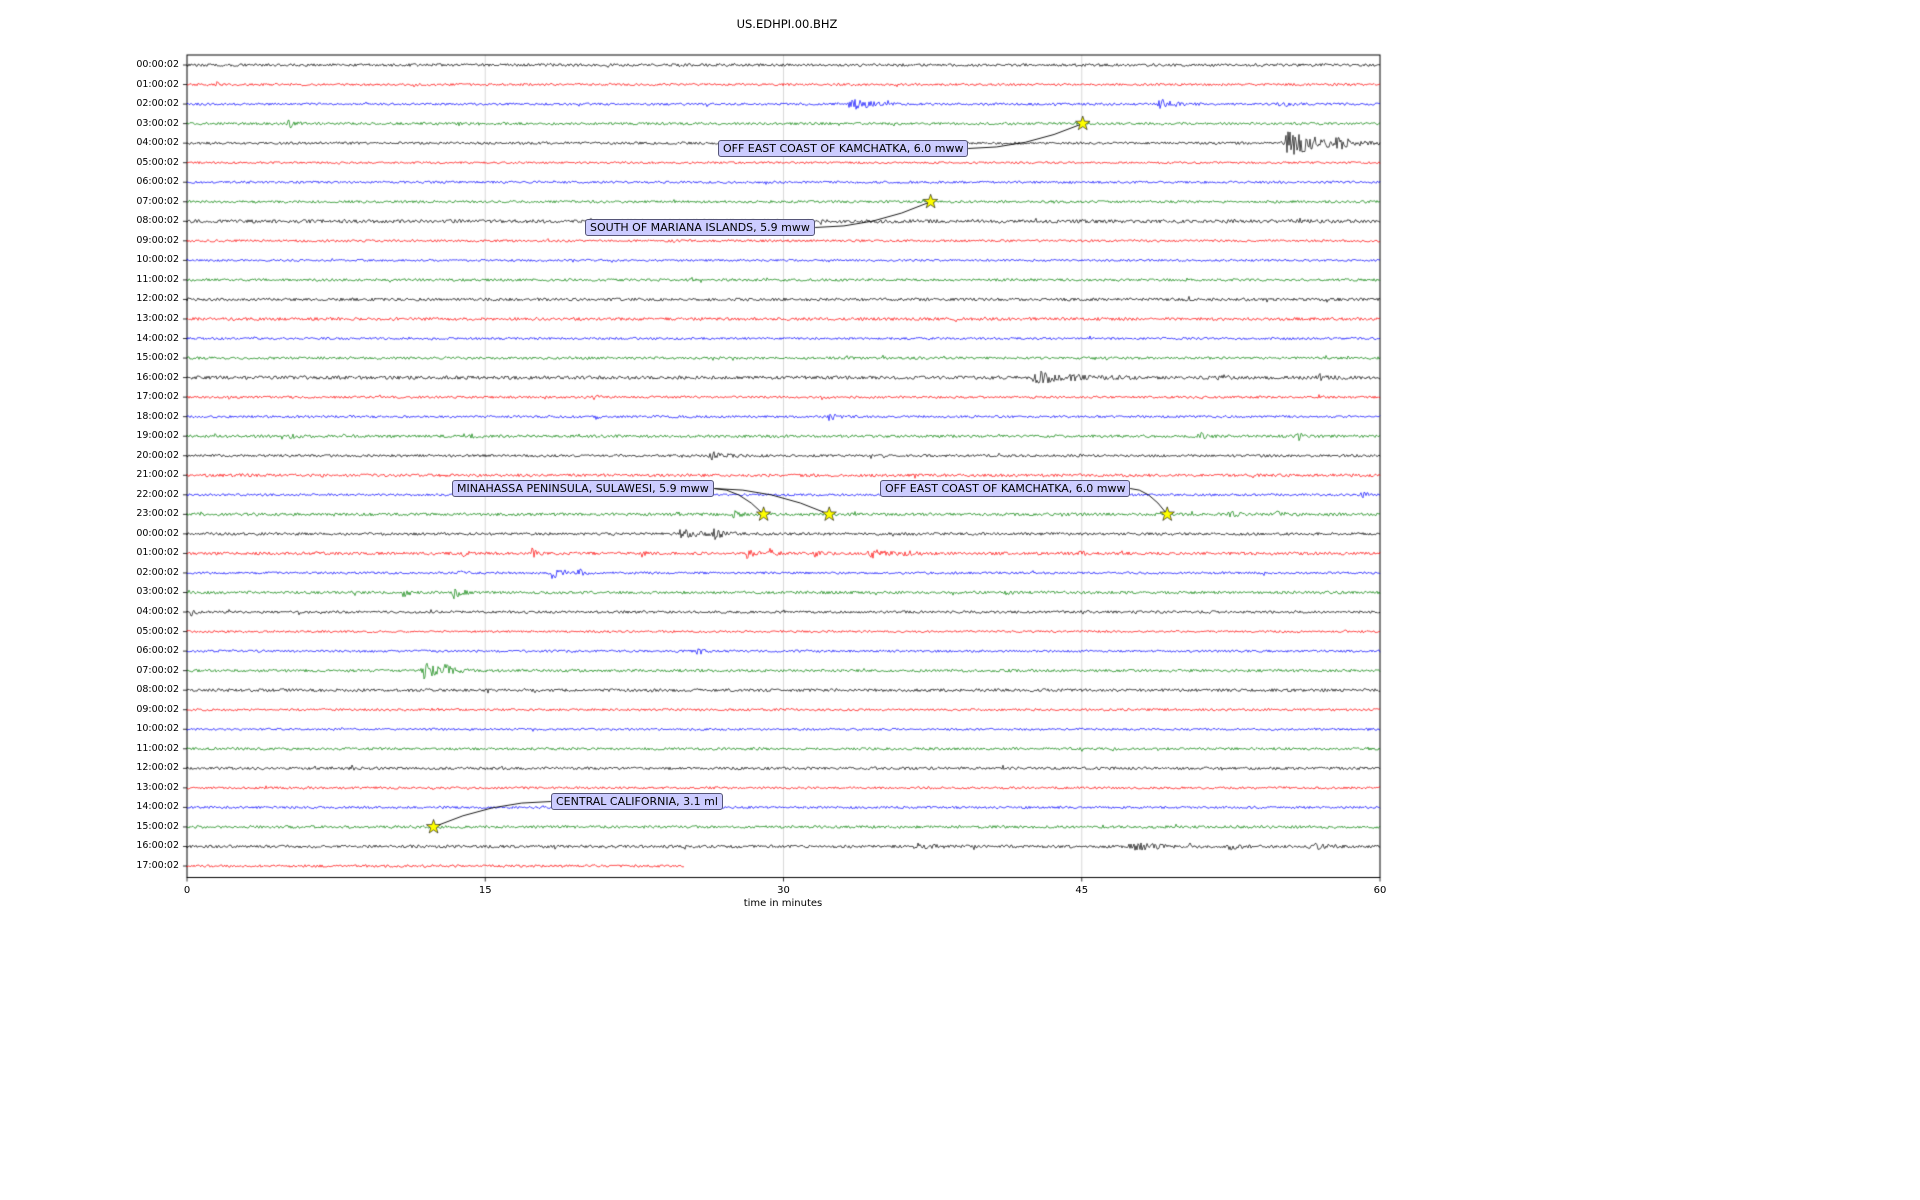  Describe the element at coordinates (157, 455) in the screenshot. I see `y-tick-label: 20:00:02` at that location.